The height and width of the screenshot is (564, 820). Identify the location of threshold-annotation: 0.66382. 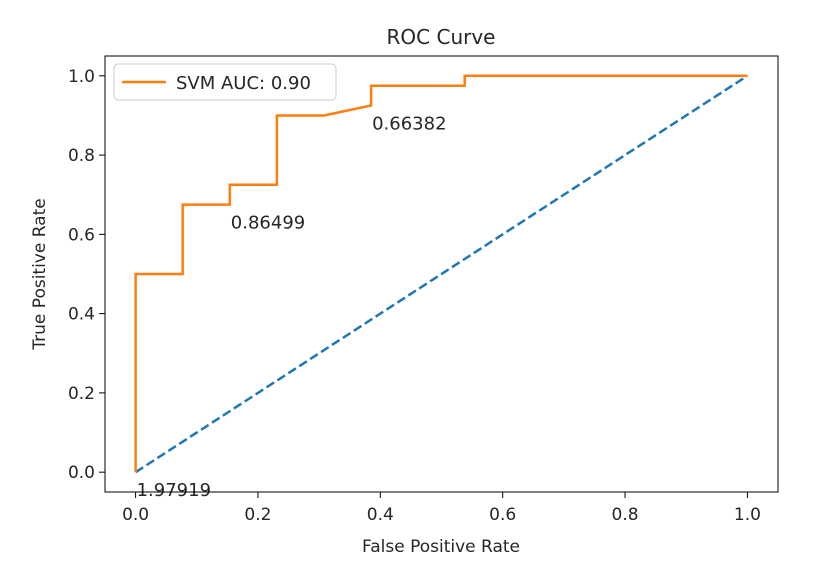
(409, 124).